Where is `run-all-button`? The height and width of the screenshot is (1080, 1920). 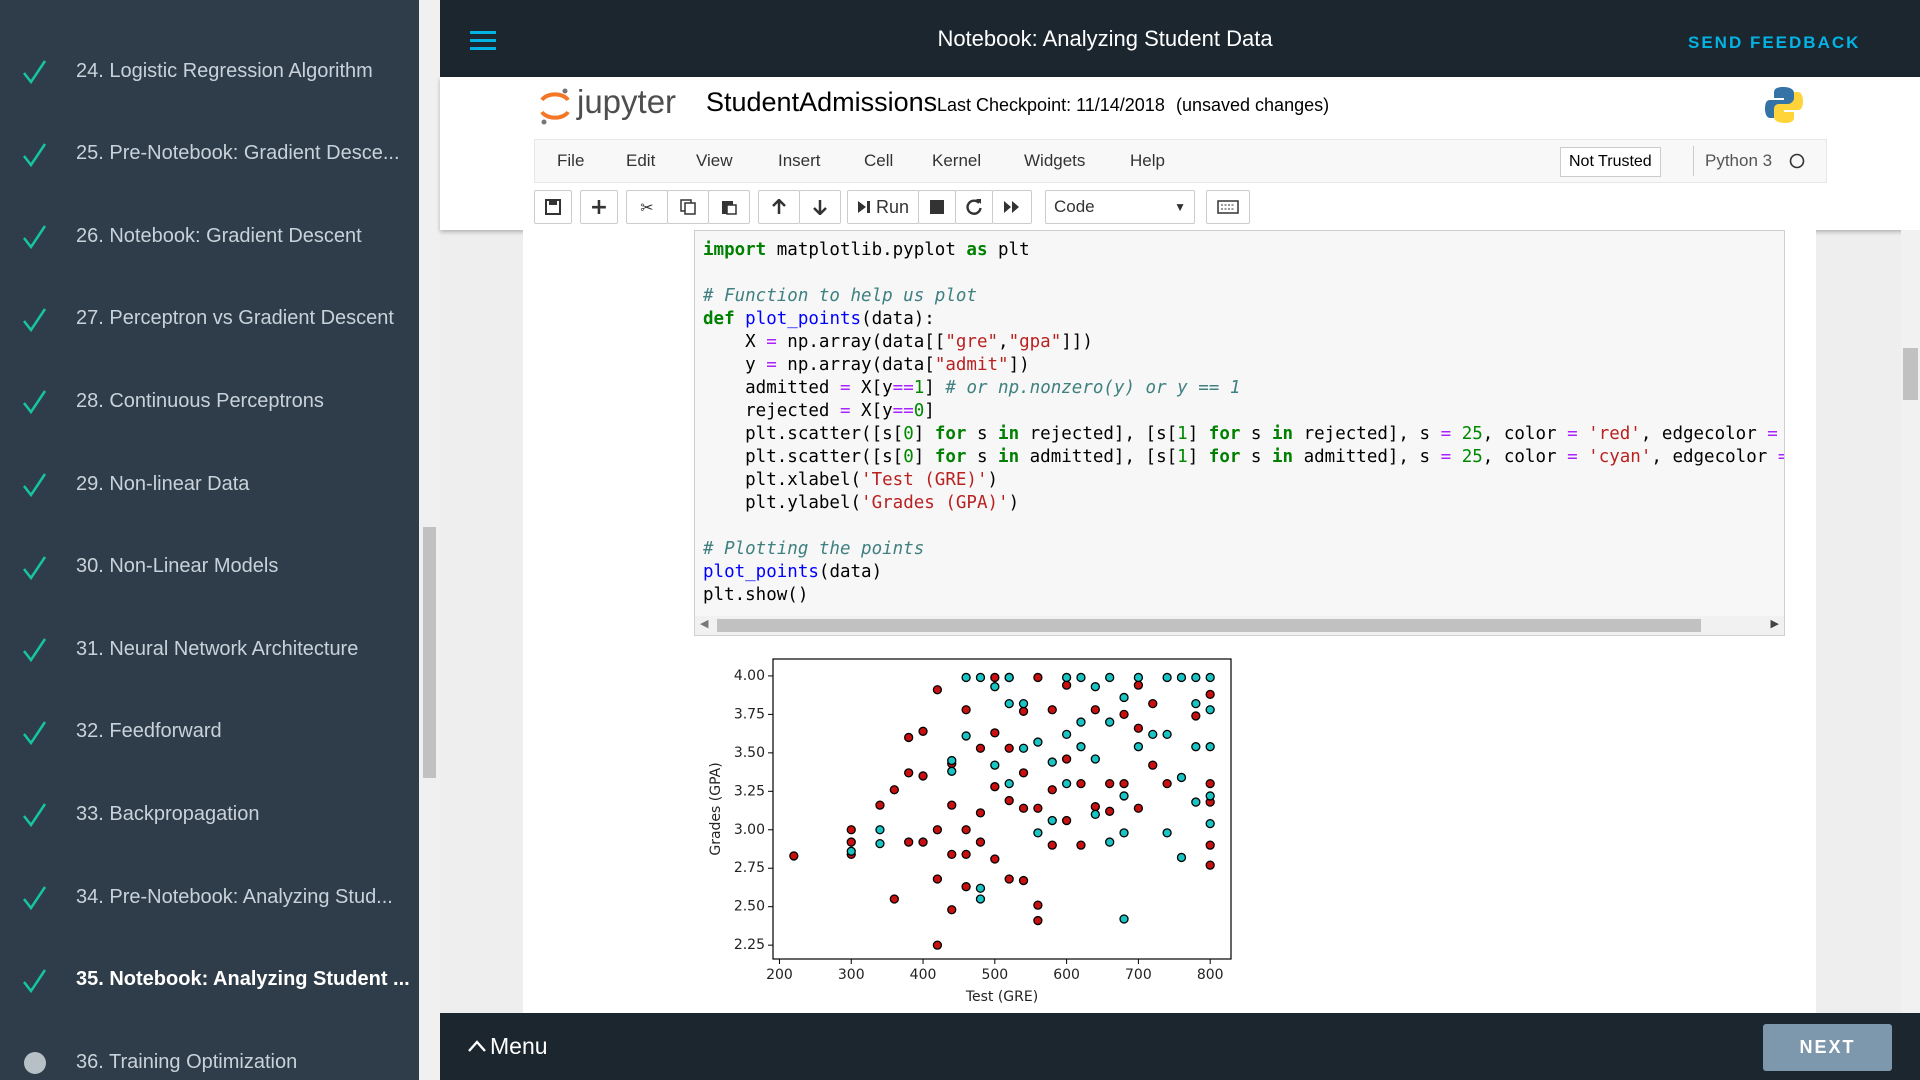 run-all-button is located at coordinates (1012, 207).